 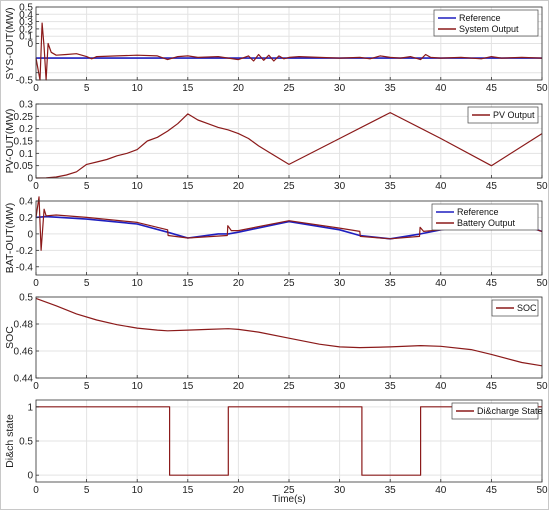 What do you see at coordinates (24, 142) in the screenshot?
I see `y-tick-label: 0.15` at bounding box center [24, 142].